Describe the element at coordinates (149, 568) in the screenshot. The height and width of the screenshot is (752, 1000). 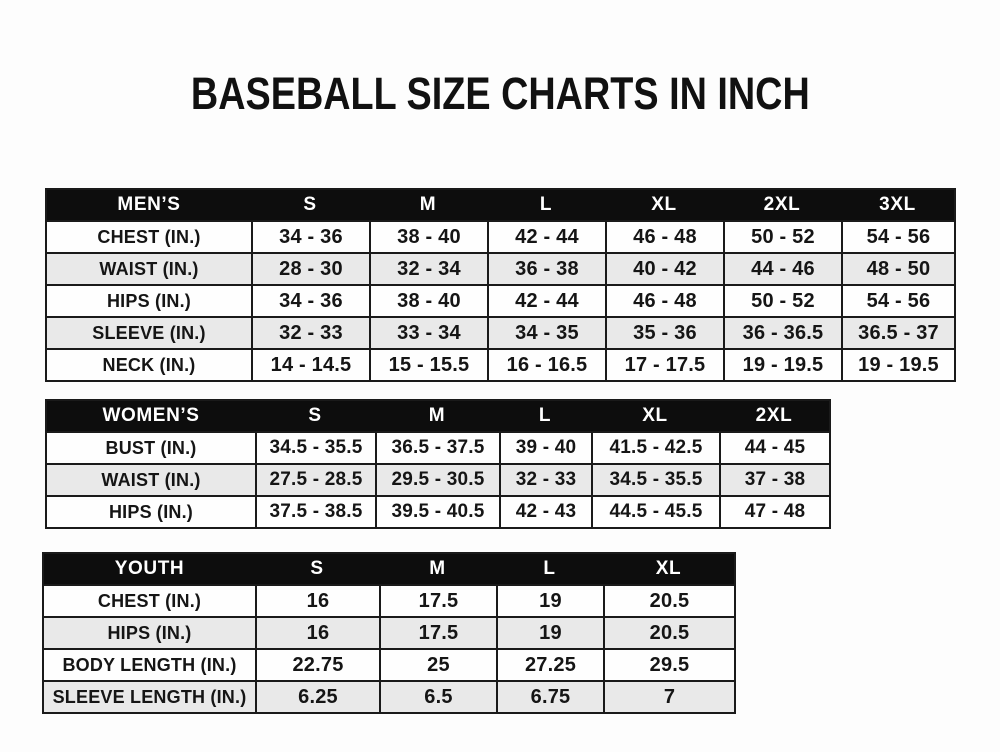
I see `table-title-cell: YOUTH` at that location.